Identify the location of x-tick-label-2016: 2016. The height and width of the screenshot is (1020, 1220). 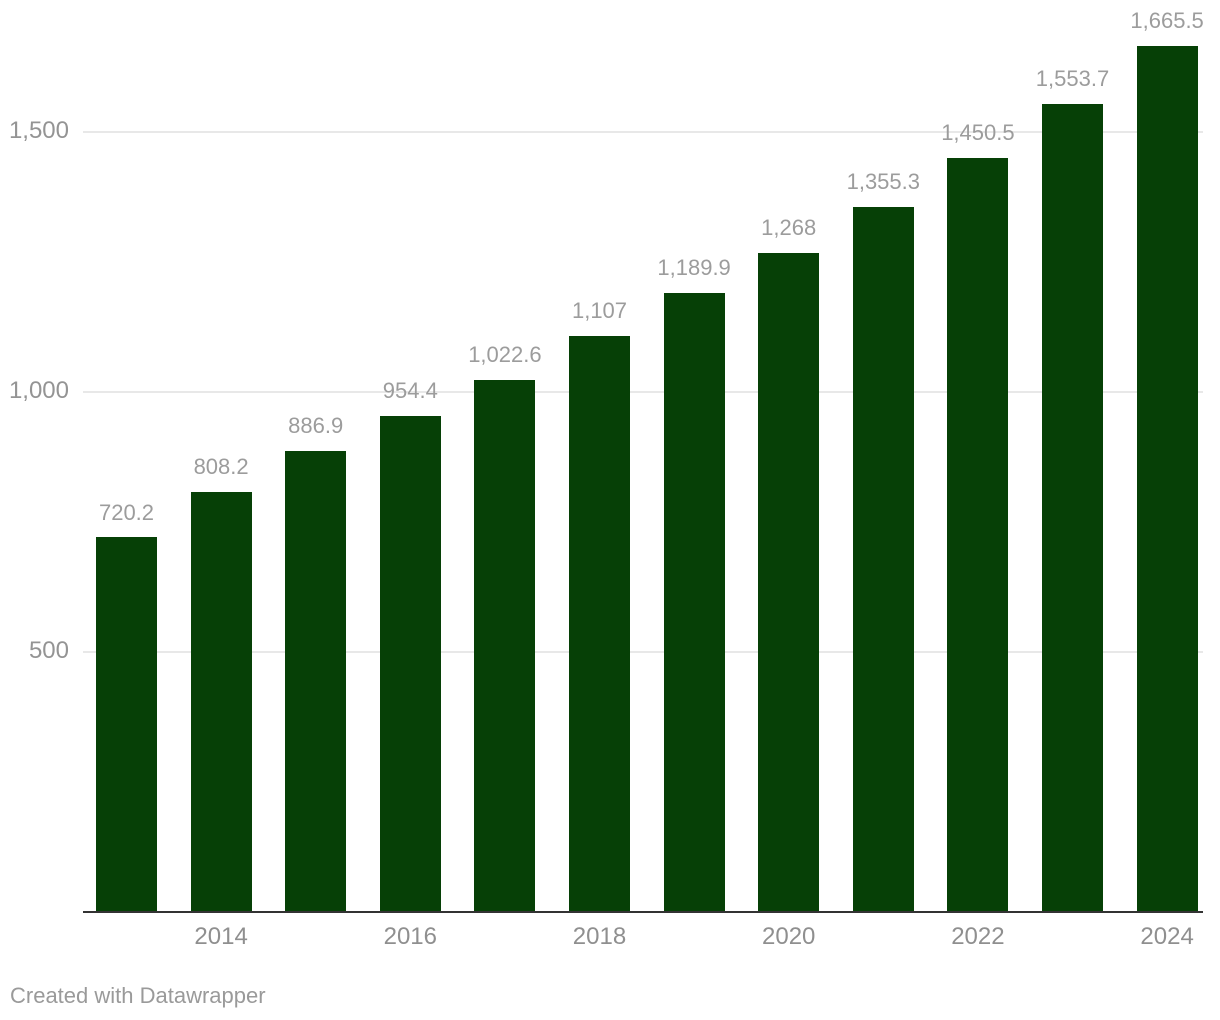
(410, 936).